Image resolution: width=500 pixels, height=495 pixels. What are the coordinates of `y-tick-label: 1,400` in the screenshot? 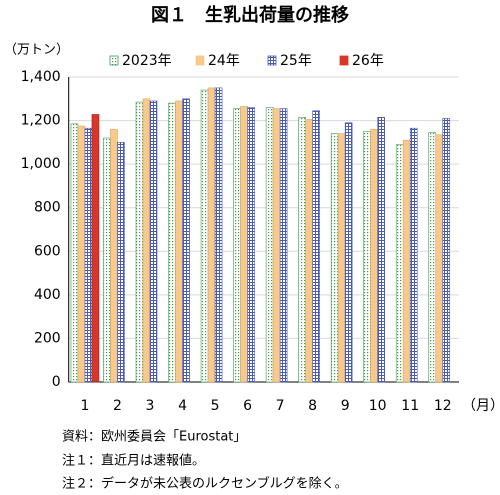 It's located at (41, 77).